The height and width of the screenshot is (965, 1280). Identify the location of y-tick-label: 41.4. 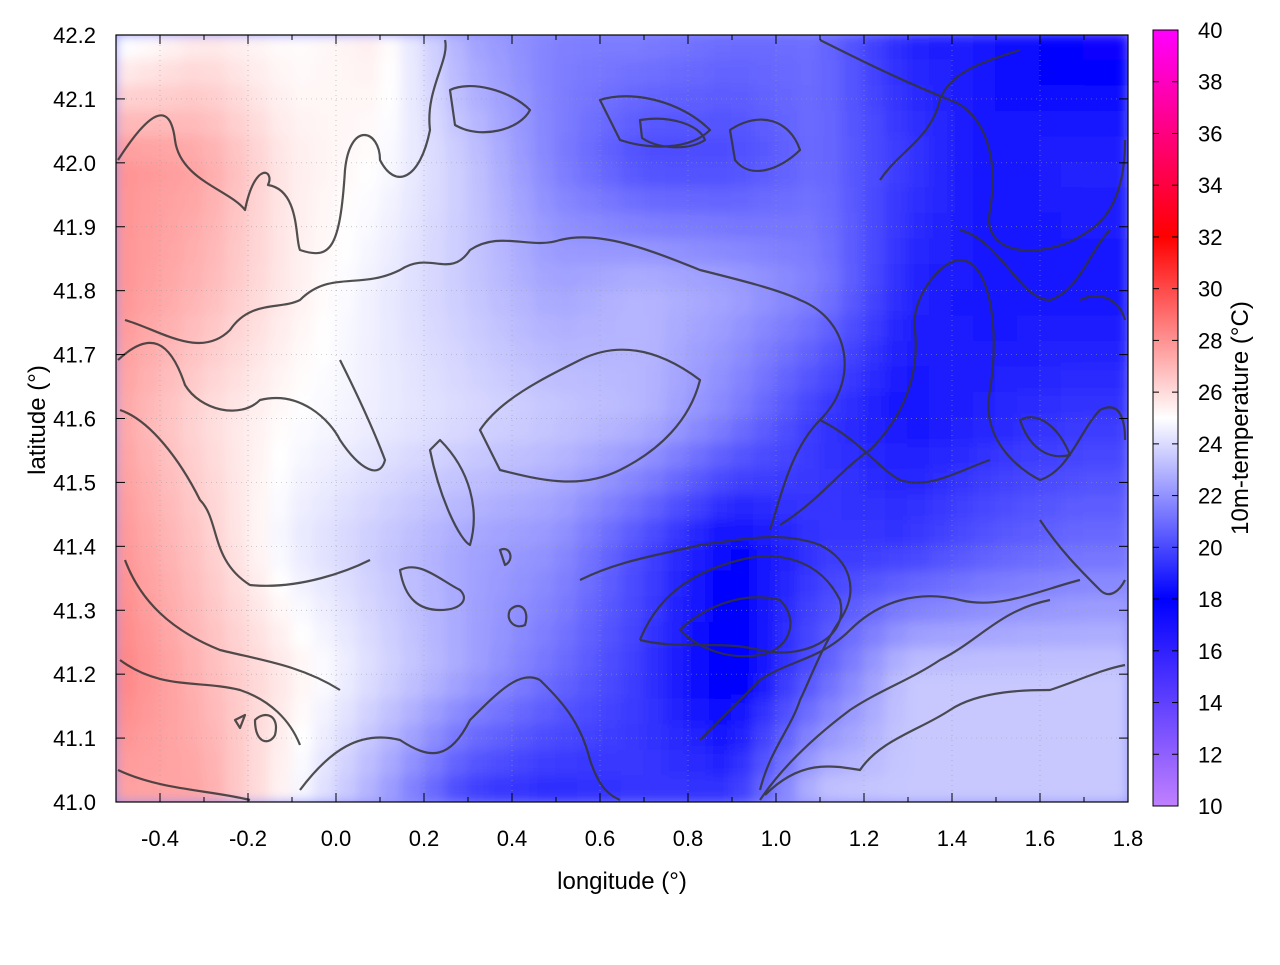
(74, 546).